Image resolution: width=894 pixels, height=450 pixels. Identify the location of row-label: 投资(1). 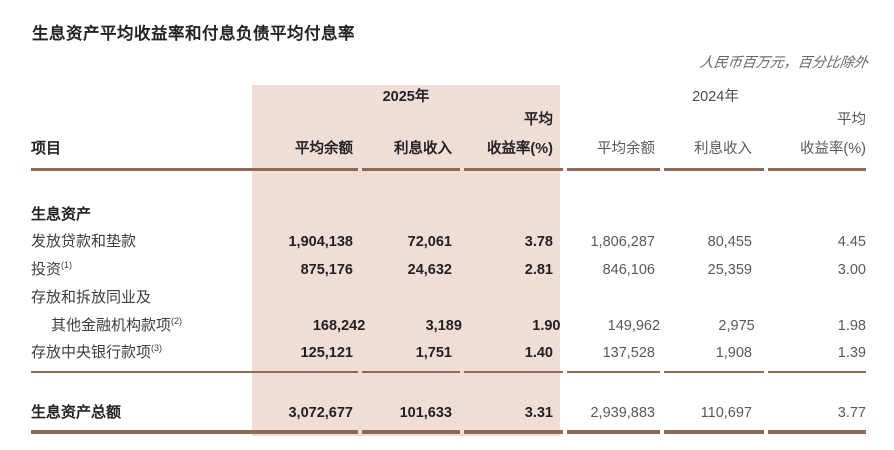
(139, 270).